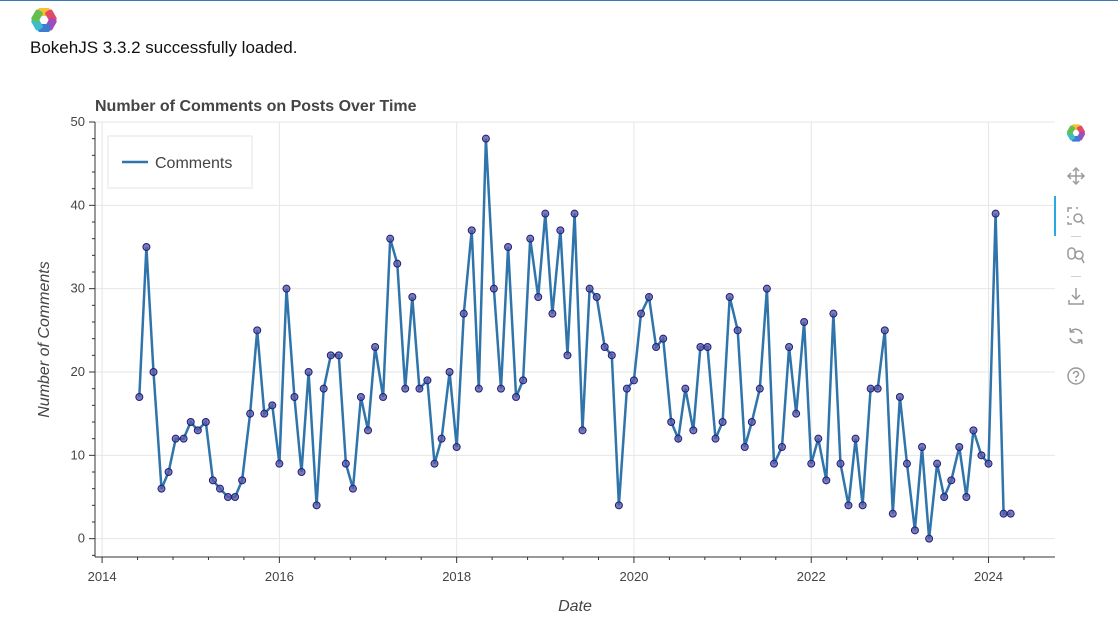  What do you see at coordinates (102, 576) in the screenshot?
I see `x-tick-label: 2014` at bounding box center [102, 576].